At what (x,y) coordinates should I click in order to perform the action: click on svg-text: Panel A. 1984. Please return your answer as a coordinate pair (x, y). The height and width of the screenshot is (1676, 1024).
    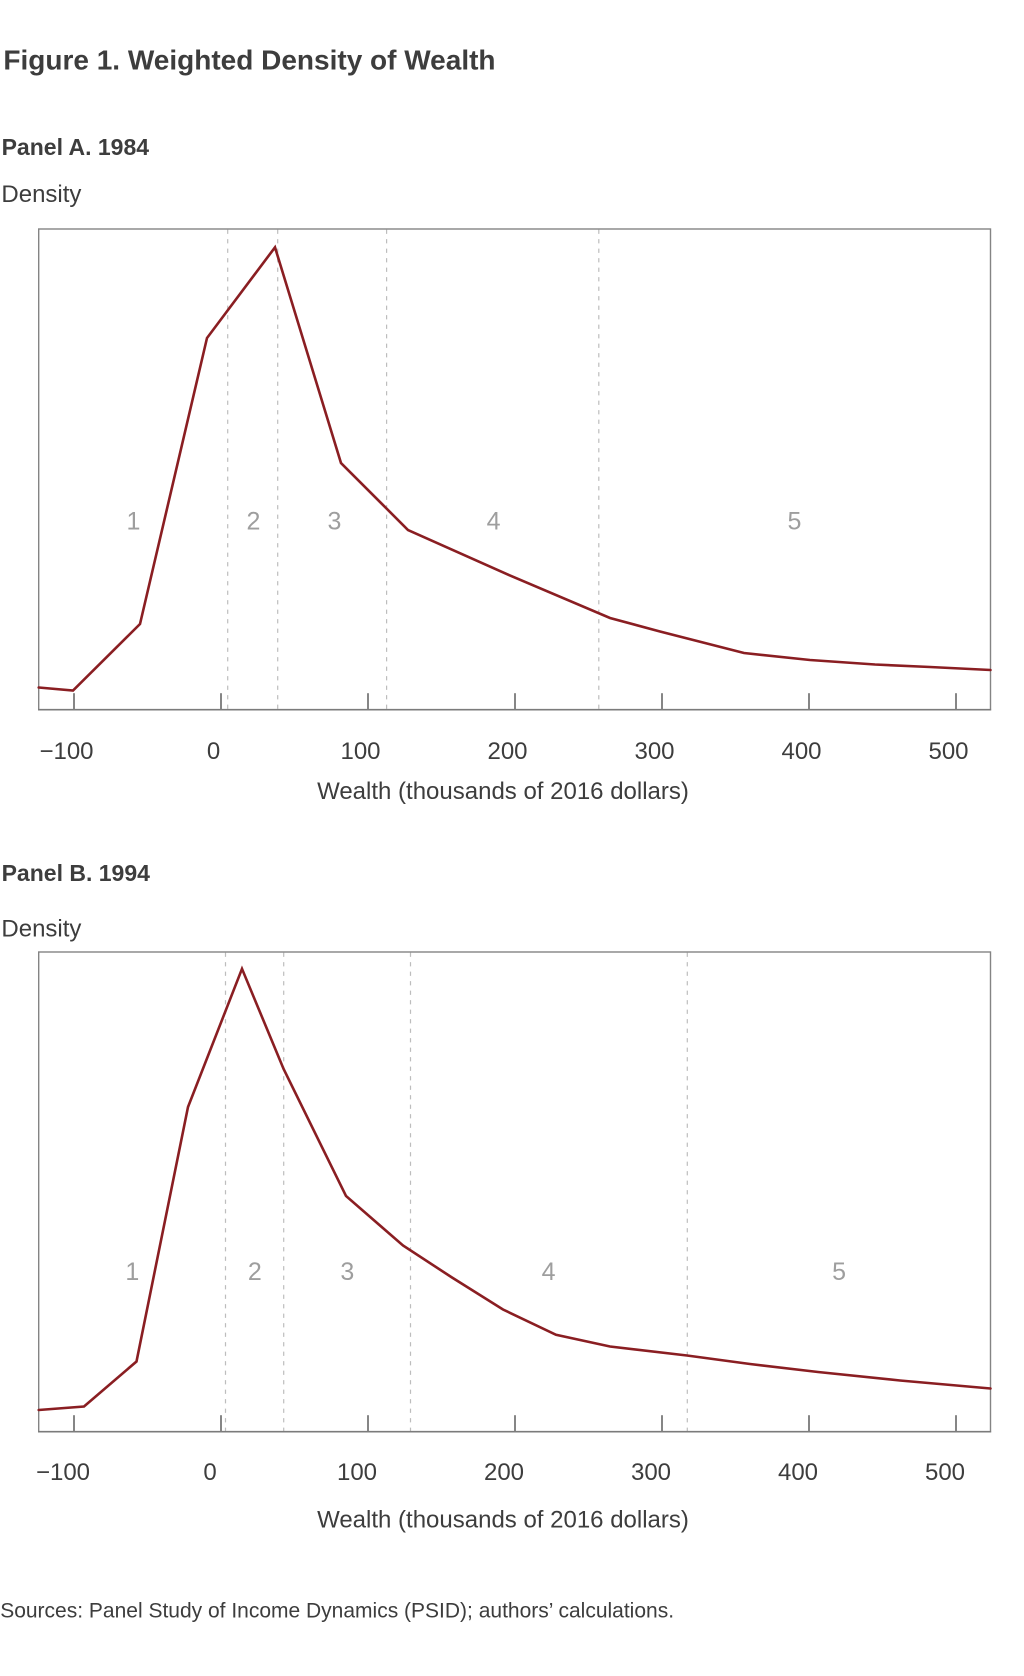
    Looking at the image, I should click on (76, 147).